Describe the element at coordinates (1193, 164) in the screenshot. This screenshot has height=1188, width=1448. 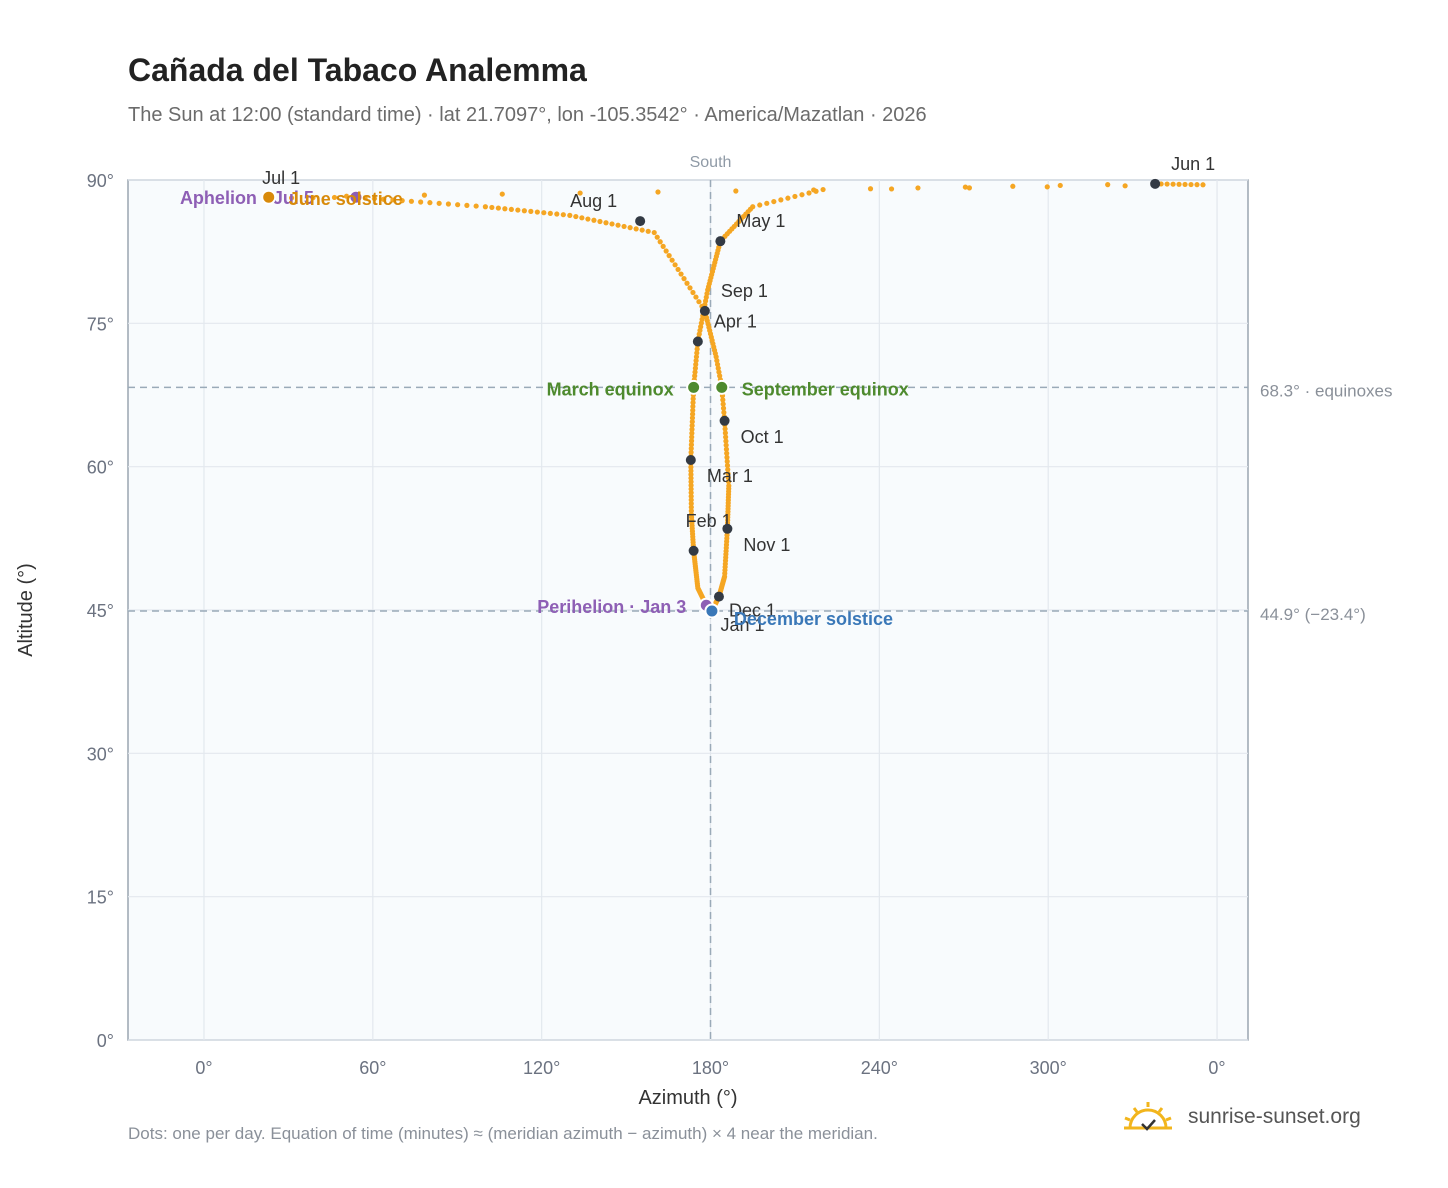
I see `month-marker-label: Jun 1` at that location.